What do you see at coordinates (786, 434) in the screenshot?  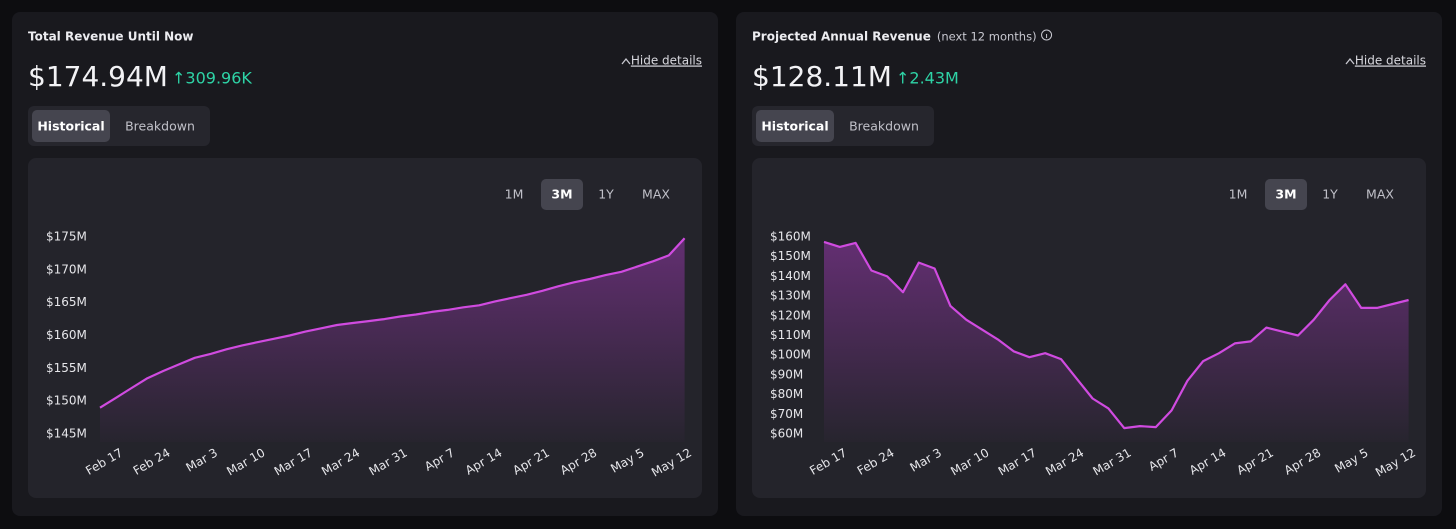 I see `y-tick-label: $60M` at bounding box center [786, 434].